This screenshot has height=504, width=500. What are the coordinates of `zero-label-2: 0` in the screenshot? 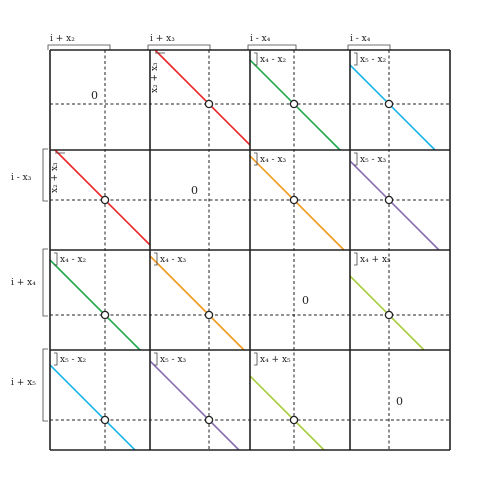 It's located at (194, 190).